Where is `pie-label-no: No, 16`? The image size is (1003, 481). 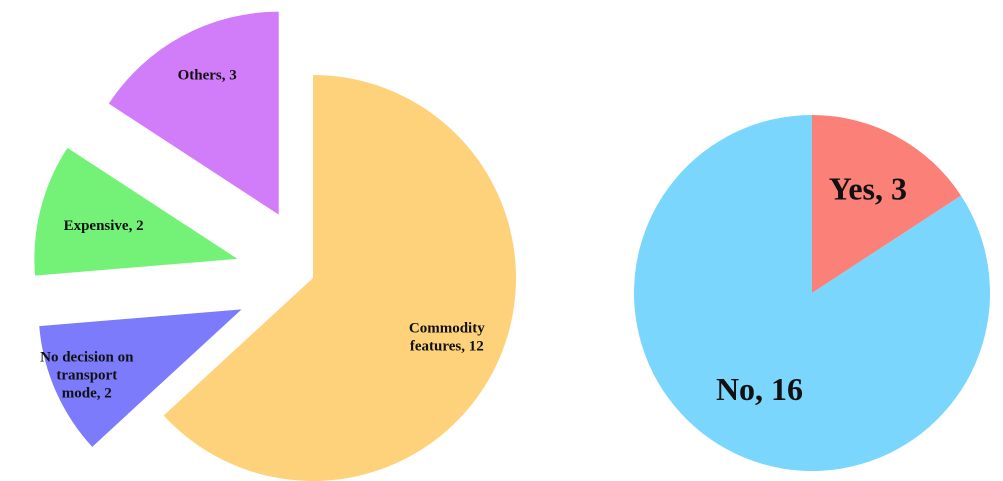 pie-label-no: No, 16 is located at coordinates (759, 389).